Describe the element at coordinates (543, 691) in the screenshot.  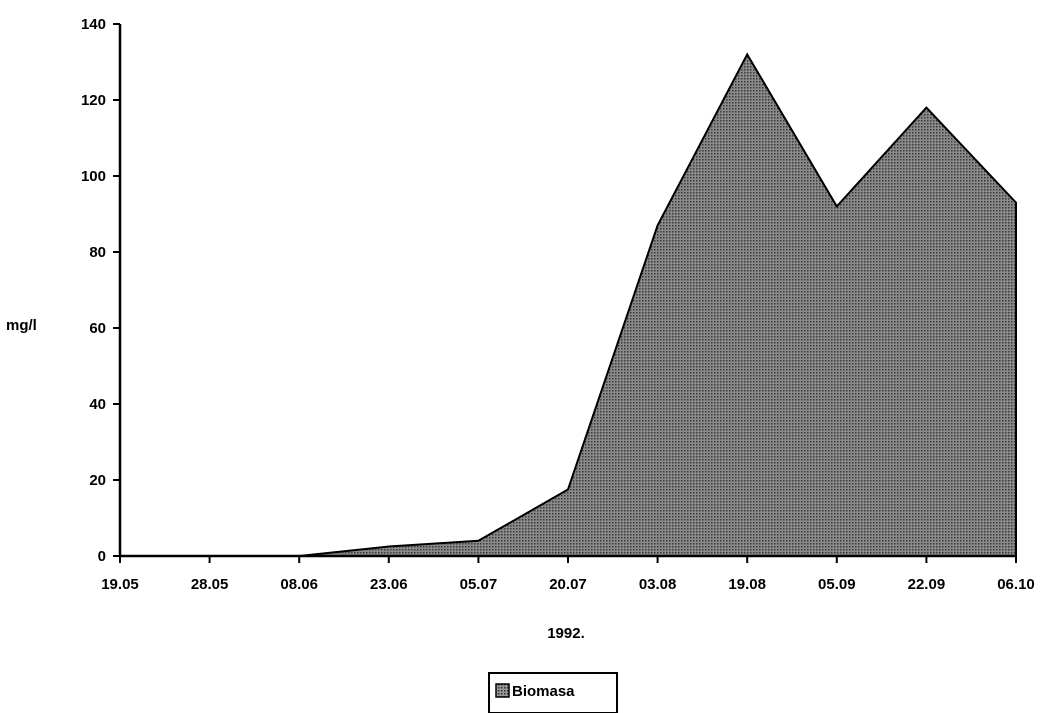
I see `legend-label: Biomasa` at that location.